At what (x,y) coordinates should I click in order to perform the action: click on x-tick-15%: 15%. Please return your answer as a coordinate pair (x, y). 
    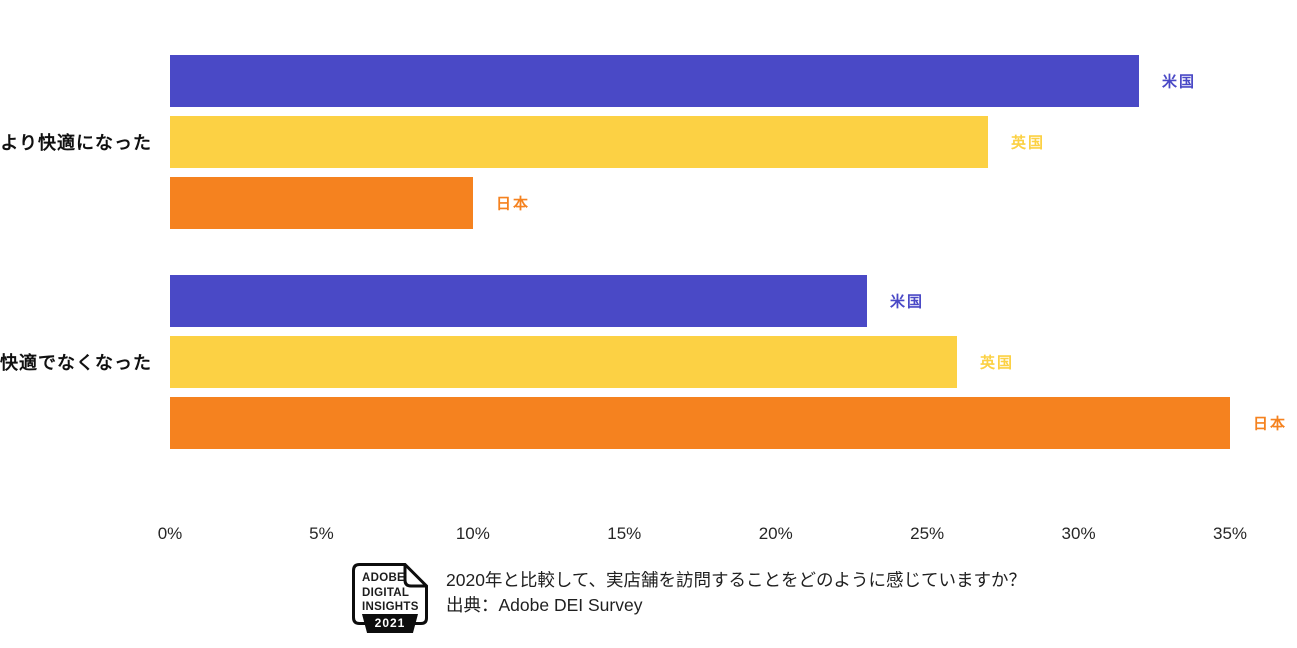
    Looking at the image, I should click on (624, 533).